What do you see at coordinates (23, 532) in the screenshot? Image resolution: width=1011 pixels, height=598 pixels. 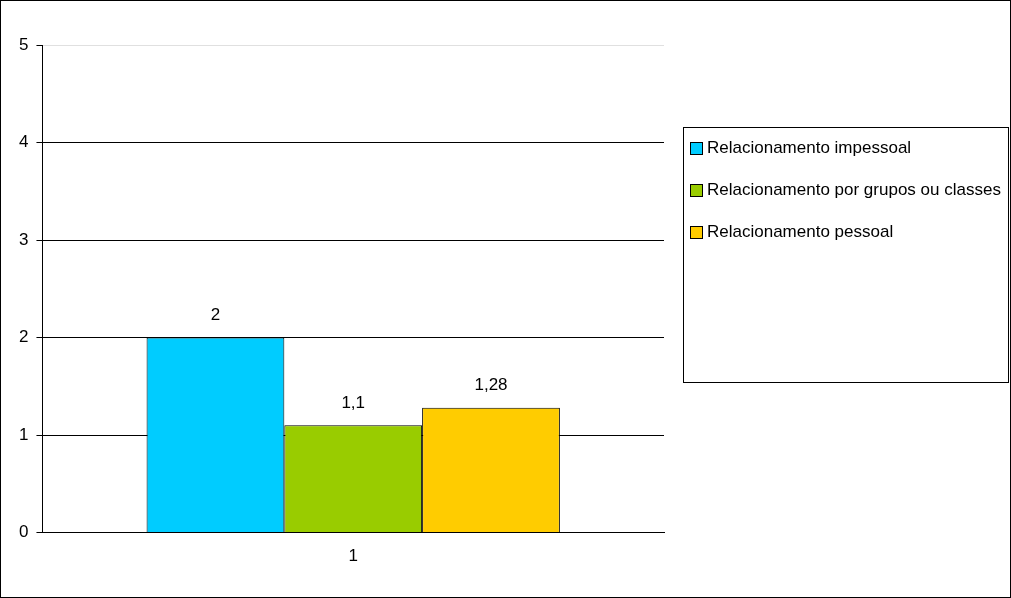 I see `y-tick-label: 0` at bounding box center [23, 532].